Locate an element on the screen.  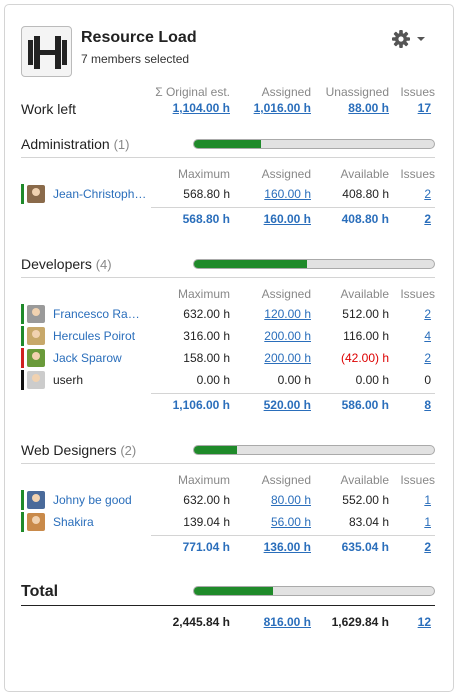
member-name: userh is located at coordinates (68, 380).